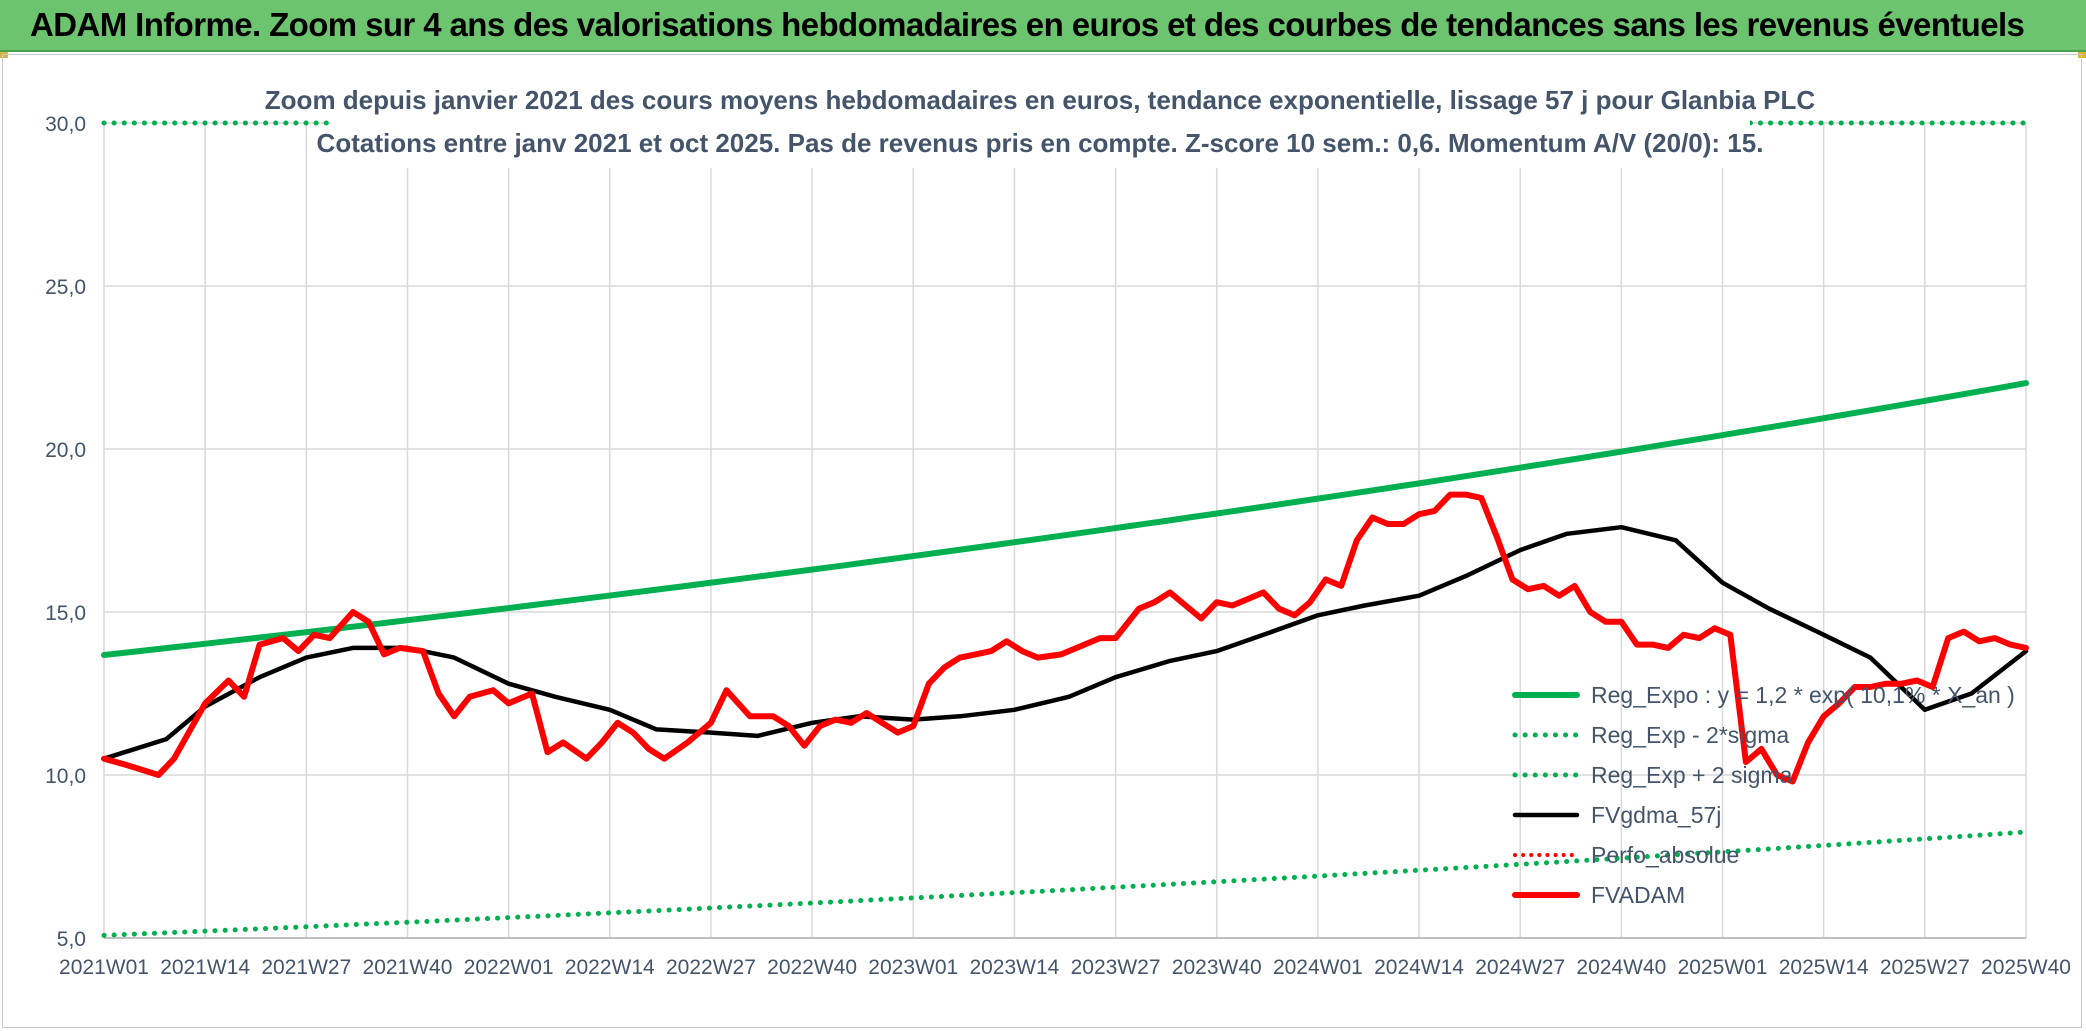  What do you see at coordinates (711, 967) in the screenshot?
I see `x-tick-label: 2022W27` at bounding box center [711, 967].